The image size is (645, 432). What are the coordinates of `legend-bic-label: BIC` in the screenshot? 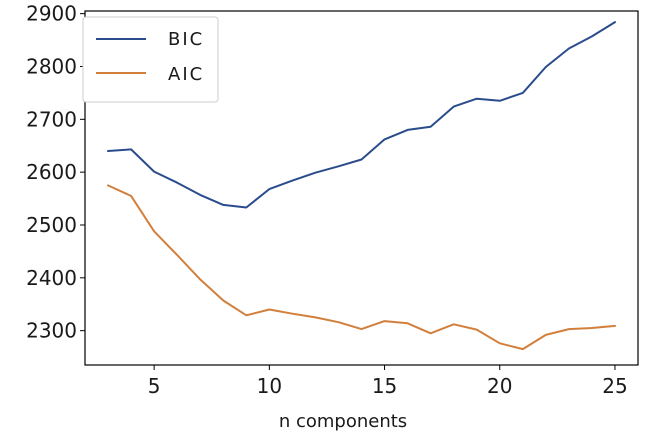 It's located at (186, 39).